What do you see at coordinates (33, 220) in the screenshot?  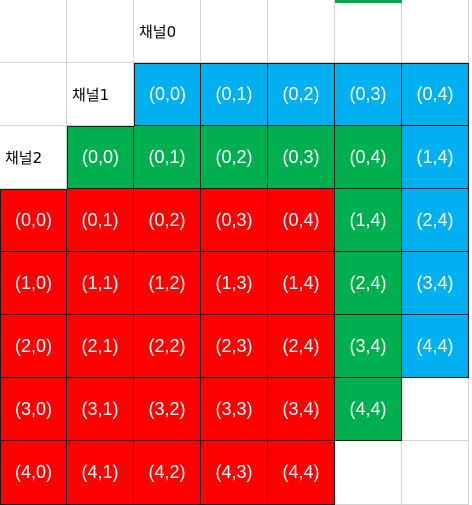 I see `index-cell-channel2: (0,0)` at bounding box center [33, 220].